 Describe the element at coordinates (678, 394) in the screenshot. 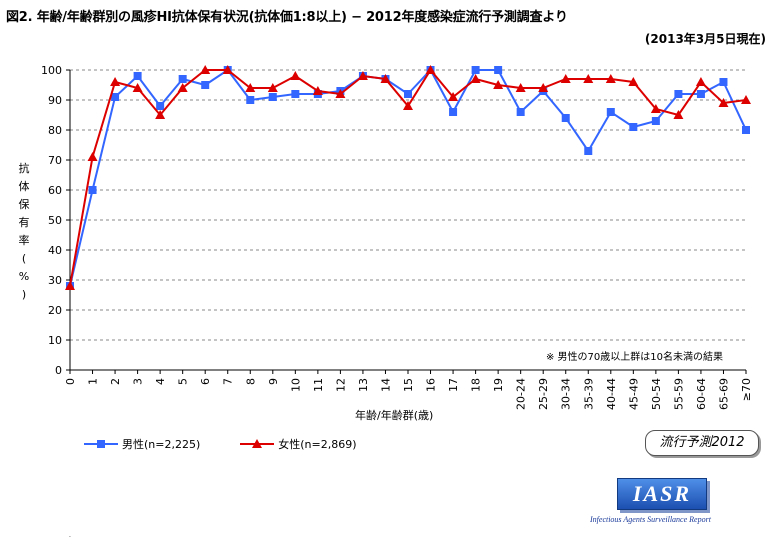

I see `x-tick-label: 55-59` at that location.